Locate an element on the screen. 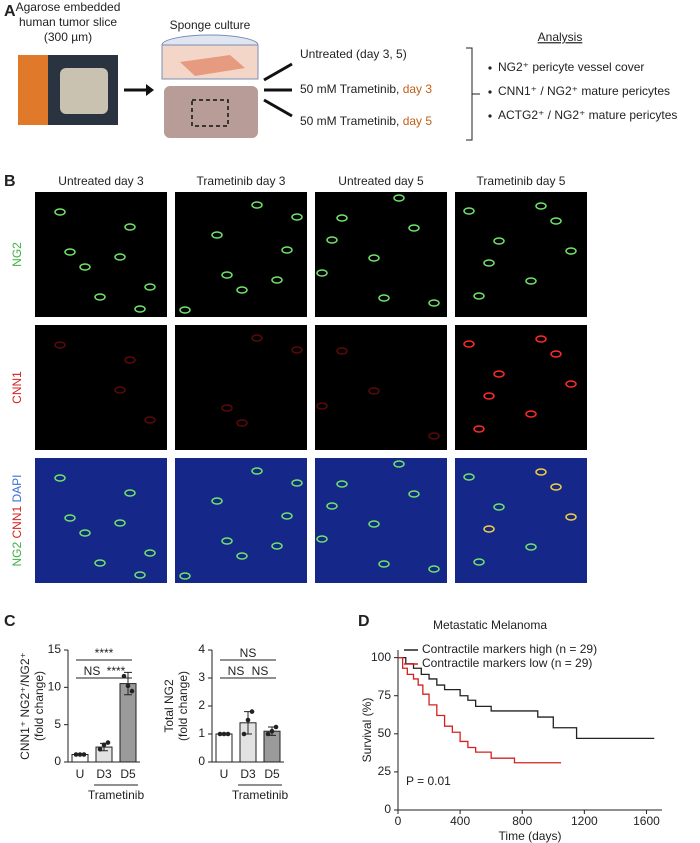  y-axis-label: CNN1⁺ NG2⁺/NG2⁺ is located at coordinates (25, 706).